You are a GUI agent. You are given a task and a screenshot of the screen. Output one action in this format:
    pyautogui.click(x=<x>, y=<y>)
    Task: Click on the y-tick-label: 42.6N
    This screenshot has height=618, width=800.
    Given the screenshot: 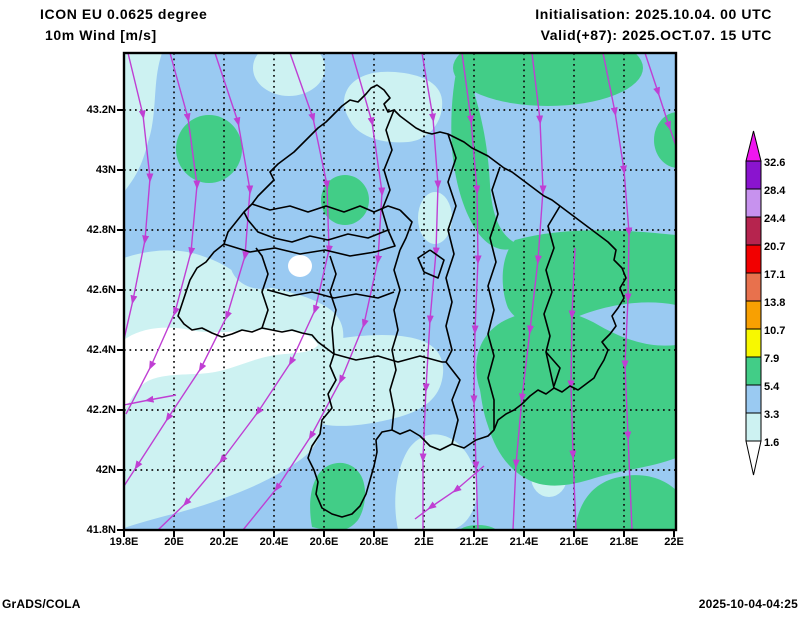 What is the action you would take?
    pyautogui.click(x=101, y=290)
    